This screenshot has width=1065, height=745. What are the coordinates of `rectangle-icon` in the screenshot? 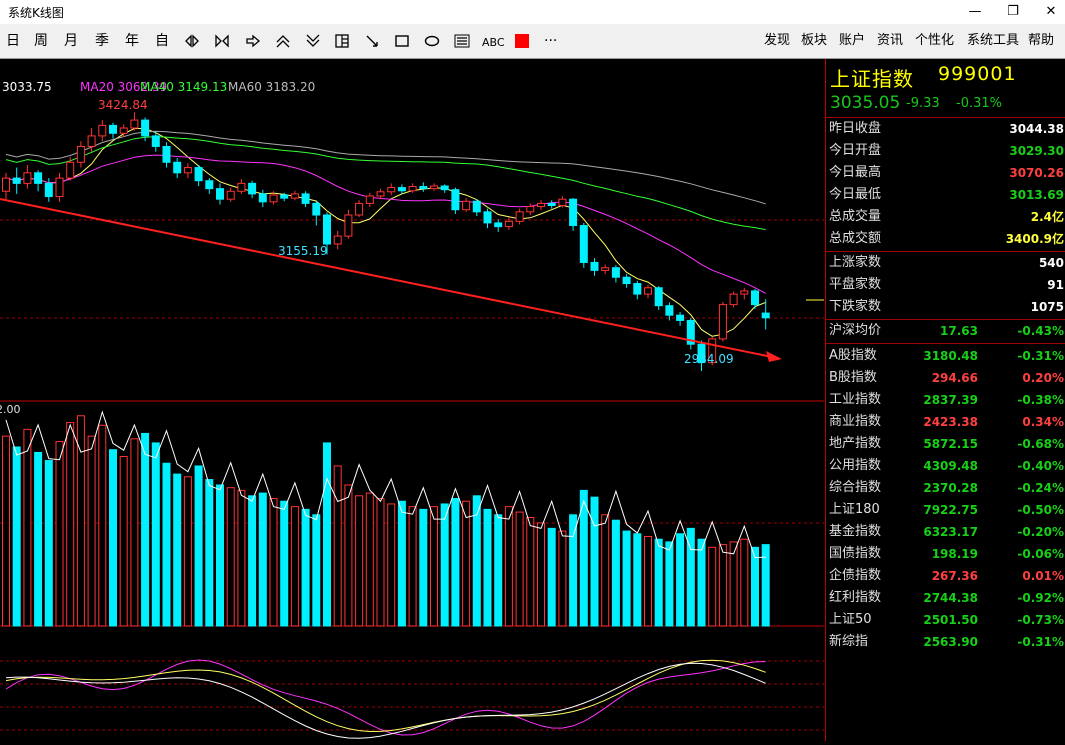 It's located at (402, 41).